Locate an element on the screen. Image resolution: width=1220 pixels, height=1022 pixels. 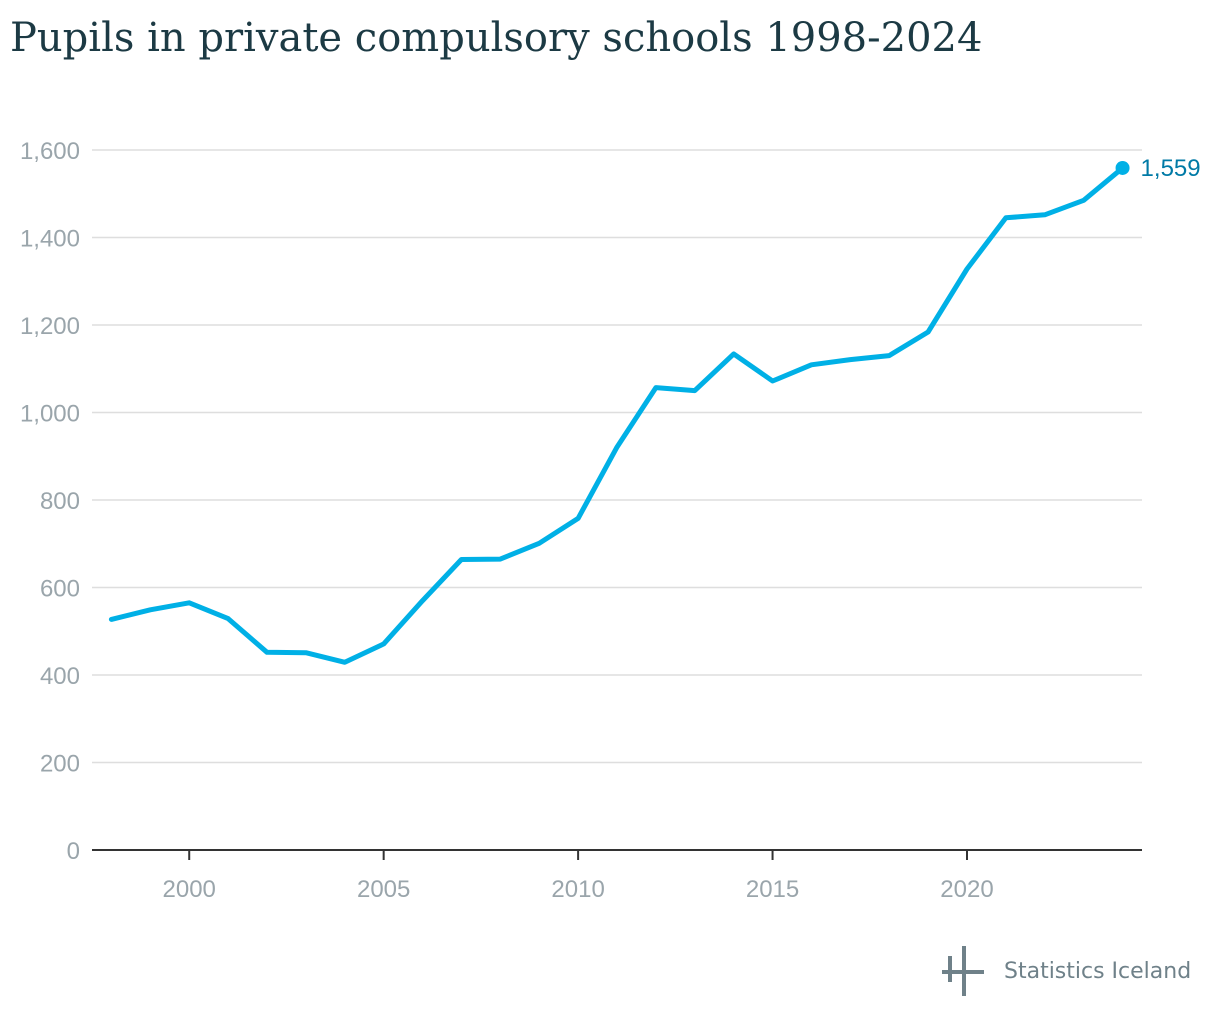
y-tick-label: 1,600 is located at coordinates (50, 151).